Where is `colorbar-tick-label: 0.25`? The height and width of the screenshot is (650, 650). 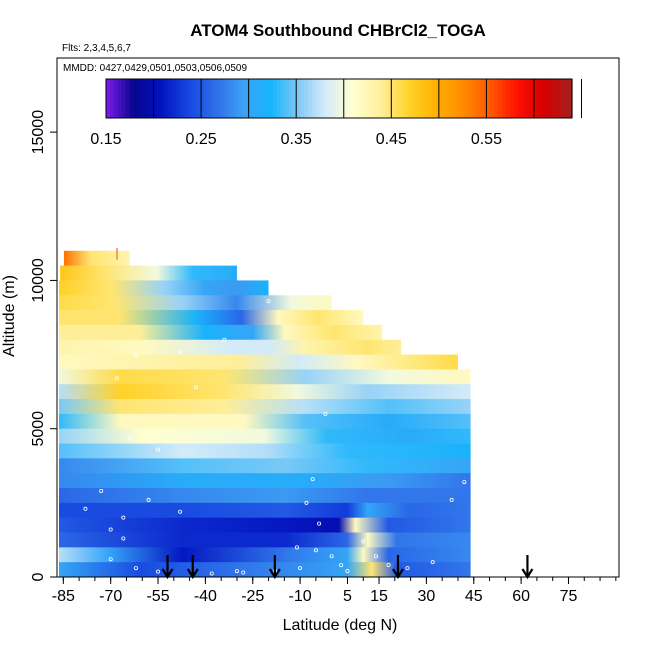
colorbar-tick-label: 0.25 is located at coordinates (201, 139).